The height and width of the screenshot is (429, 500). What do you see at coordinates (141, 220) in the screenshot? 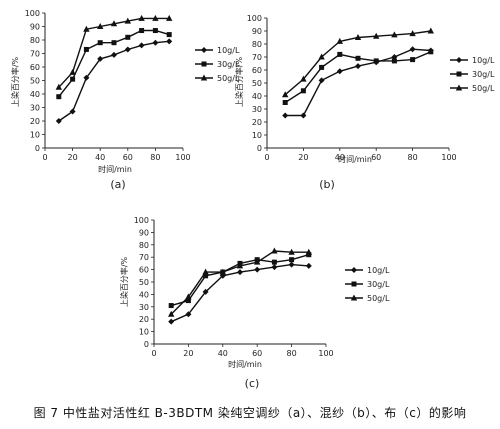
I see `y-tick-label: 100` at bounding box center [141, 220].